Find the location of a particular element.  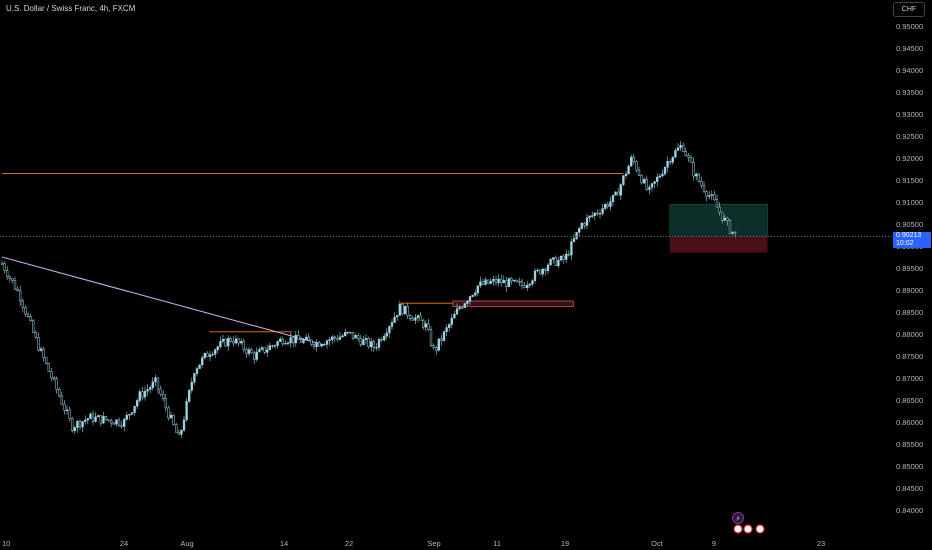

lightning-icon is located at coordinates (738, 518).